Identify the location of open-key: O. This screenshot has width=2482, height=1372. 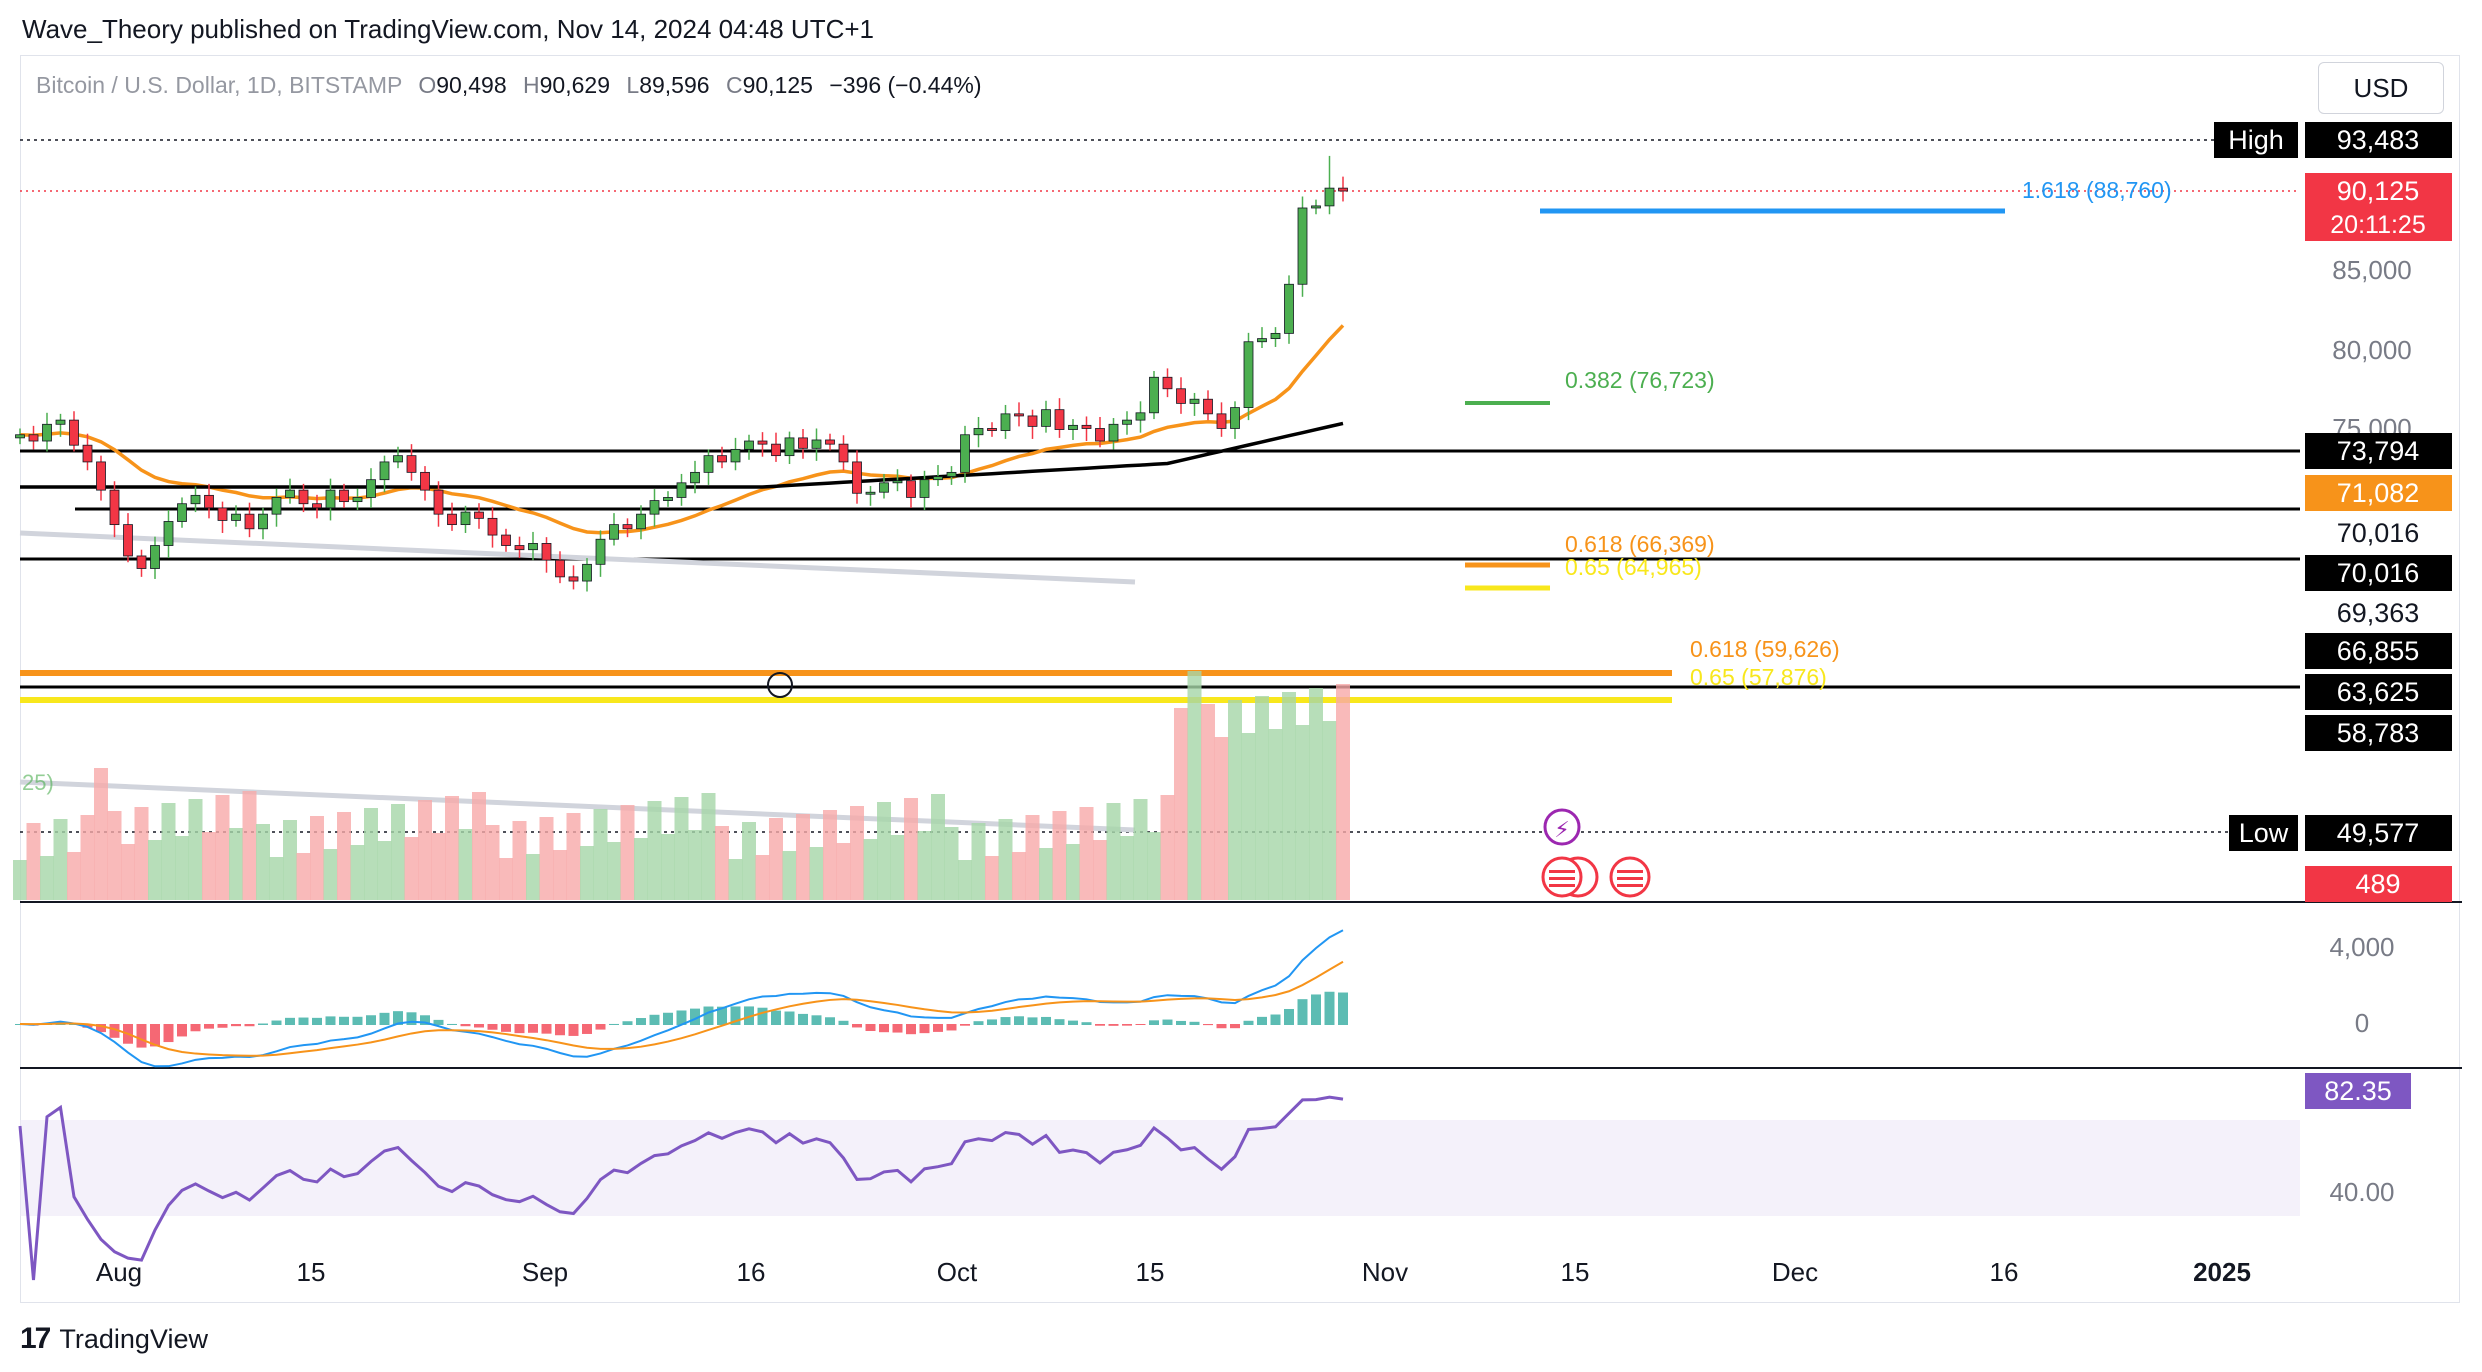
(427, 85).